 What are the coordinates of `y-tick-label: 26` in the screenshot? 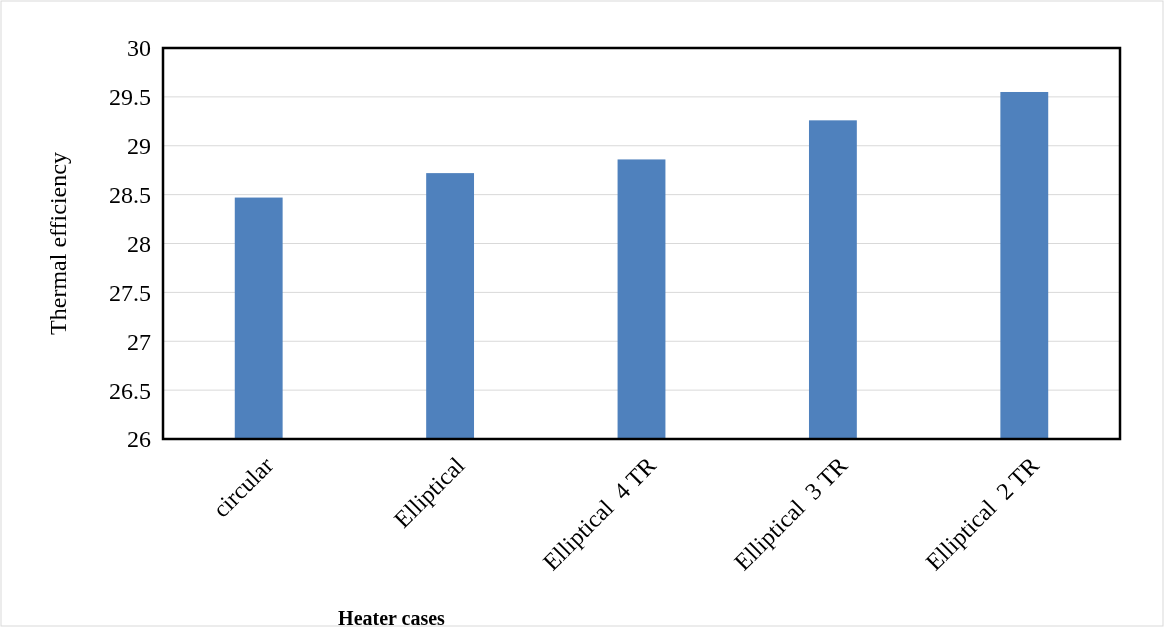 It's located at (139, 439).